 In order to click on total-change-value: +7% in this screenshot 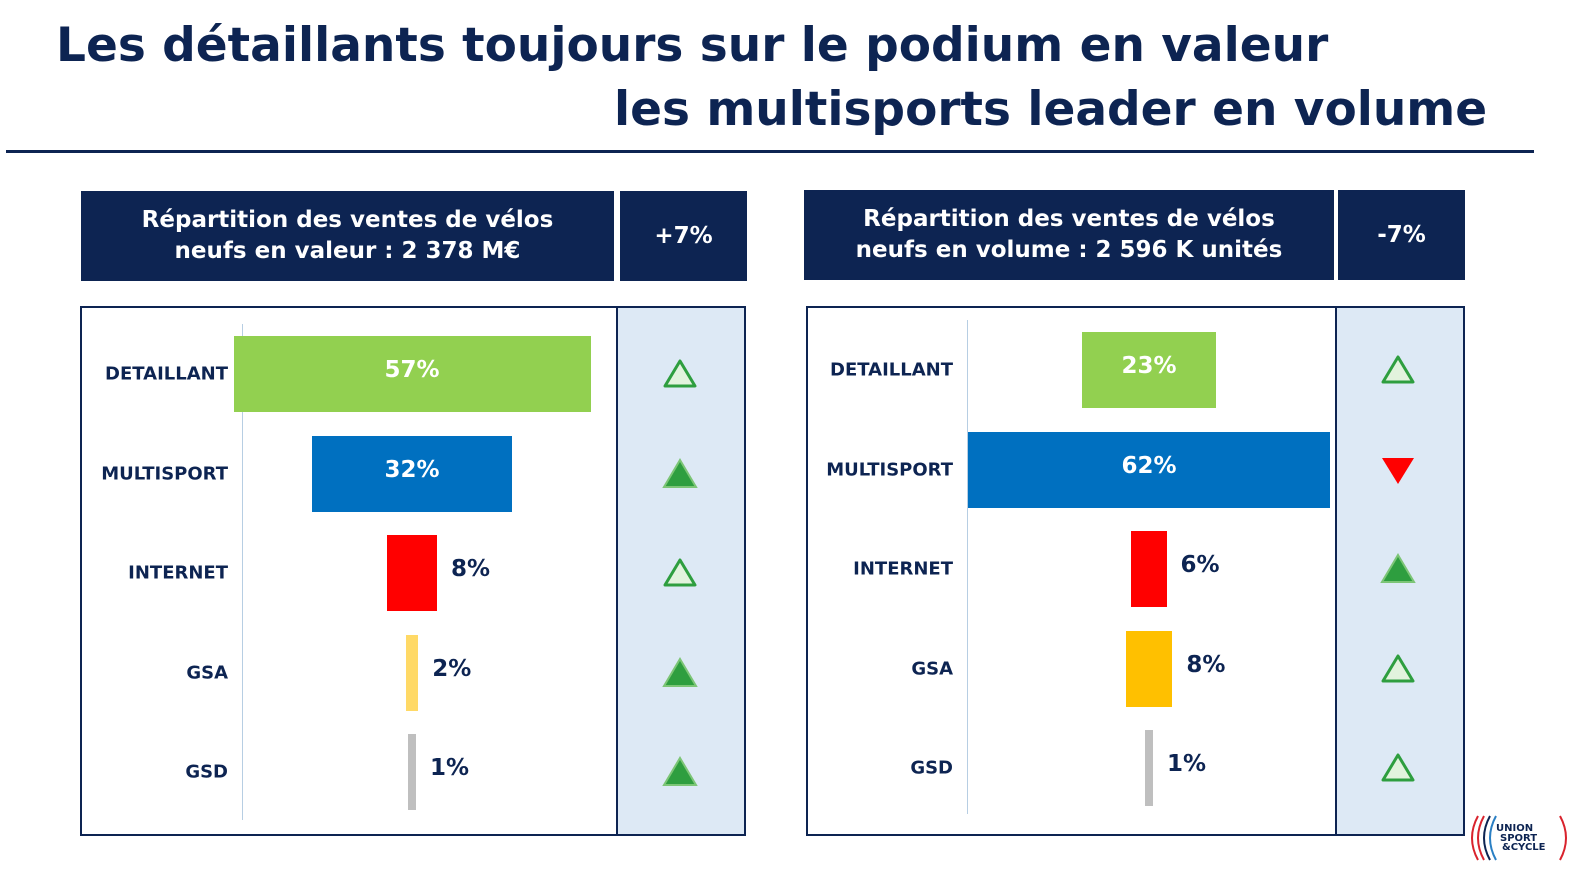, I will do `click(683, 236)`.